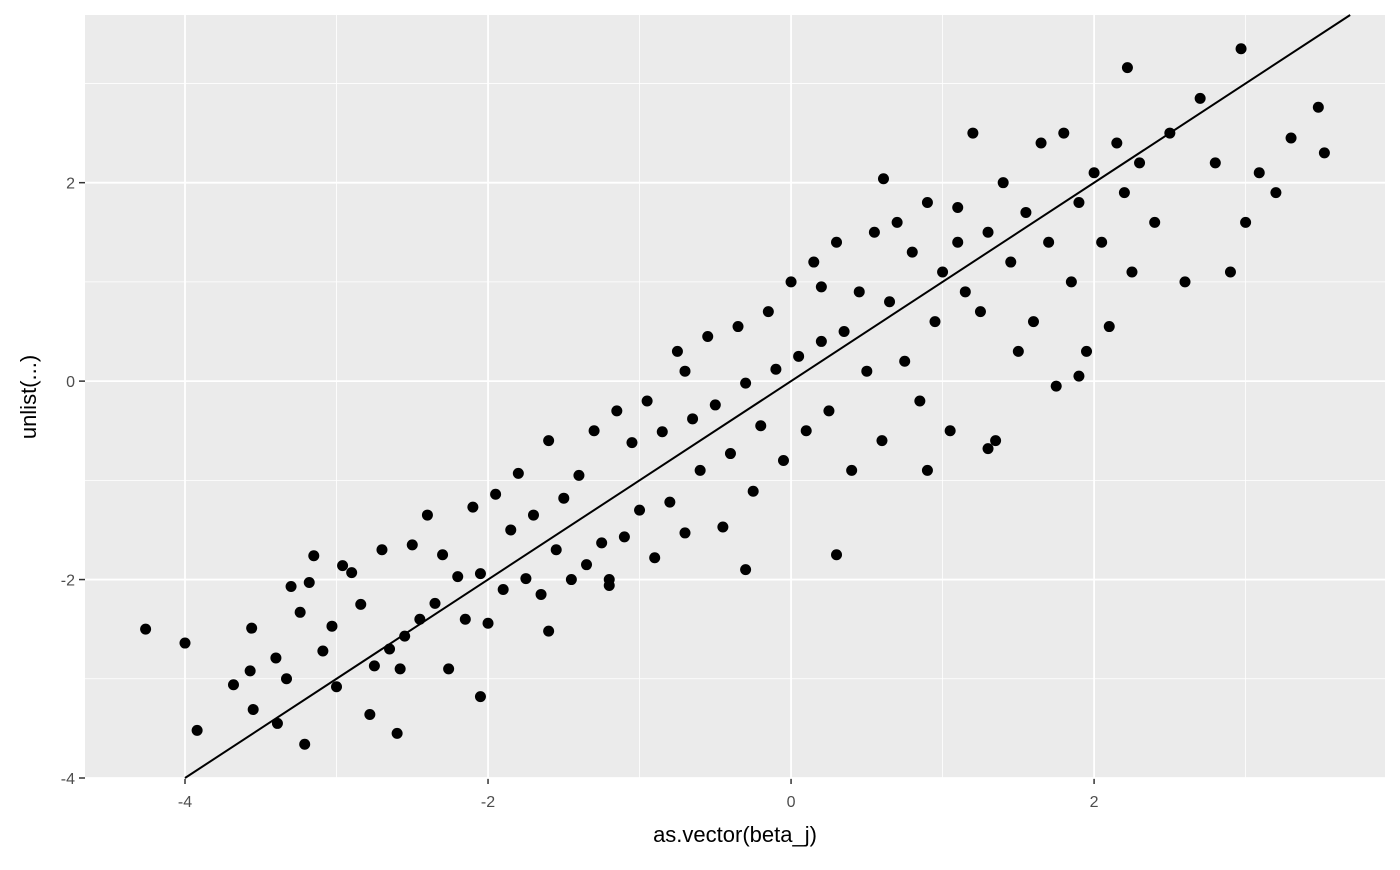  What do you see at coordinates (68, 779) in the screenshot?
I see `y-tick-label: -4` at bounding box center [68, 779].